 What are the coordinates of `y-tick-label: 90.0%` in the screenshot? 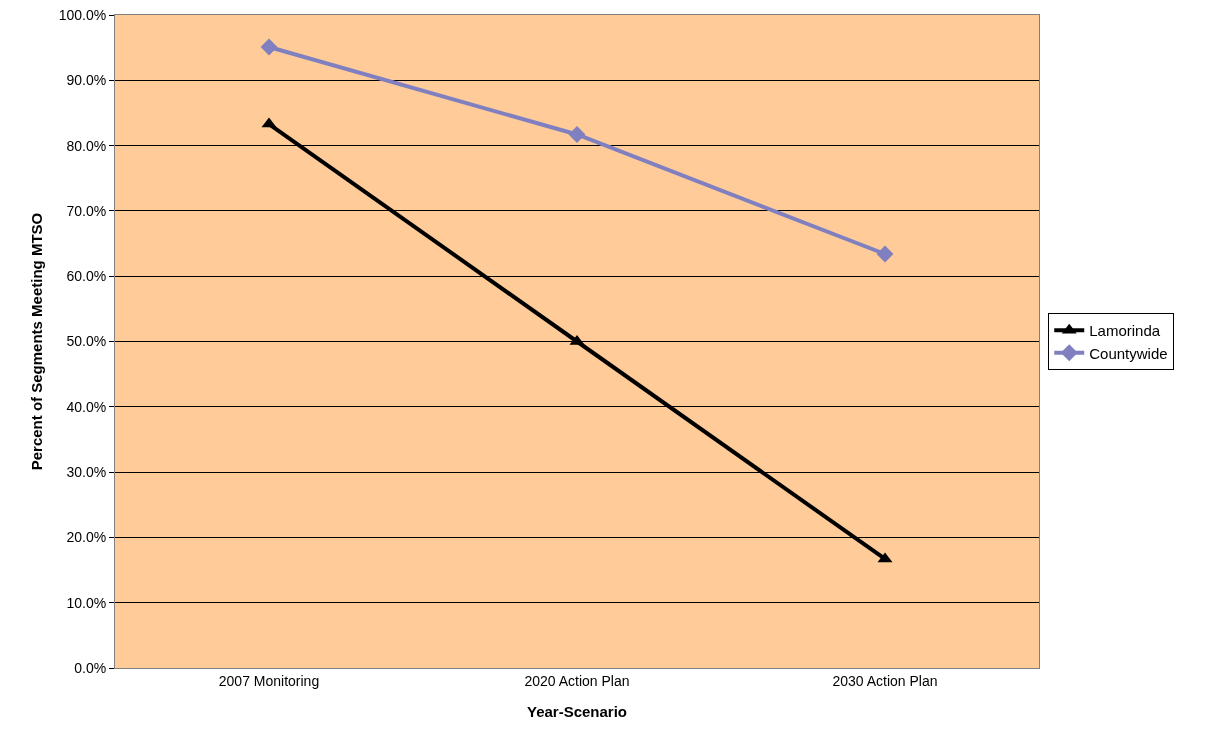 It's located at (86, 80).